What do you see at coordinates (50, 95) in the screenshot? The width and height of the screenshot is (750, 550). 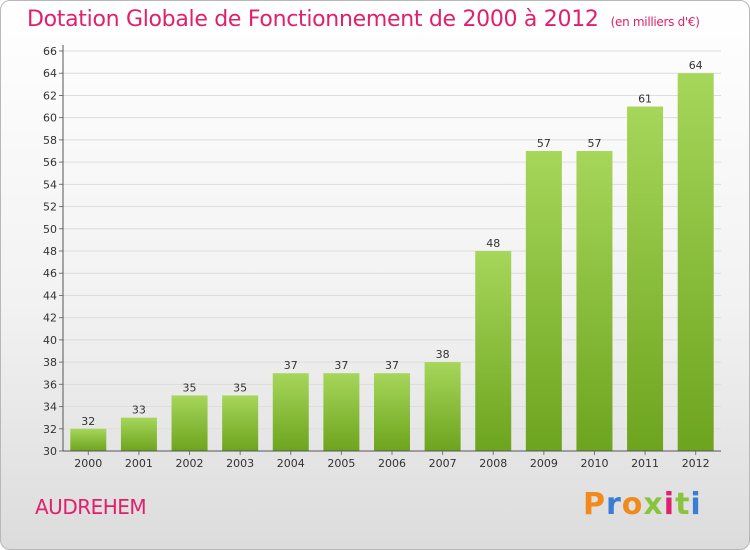 I see `y-tick-label: 62` at bounding box center [50, 95].